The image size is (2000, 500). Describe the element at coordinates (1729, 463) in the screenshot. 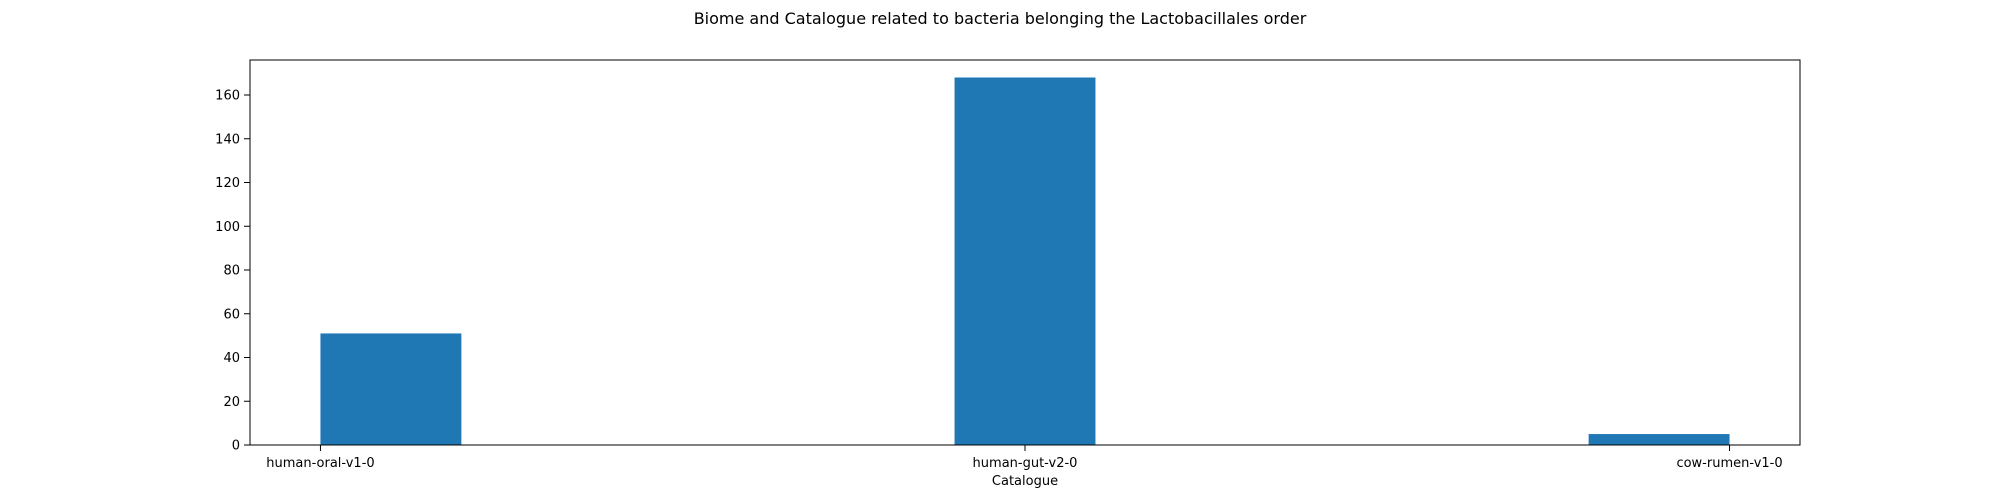

I see `x-tick-label-cow-rumen-v1-0: cow-rumen-v1-0` at that location.